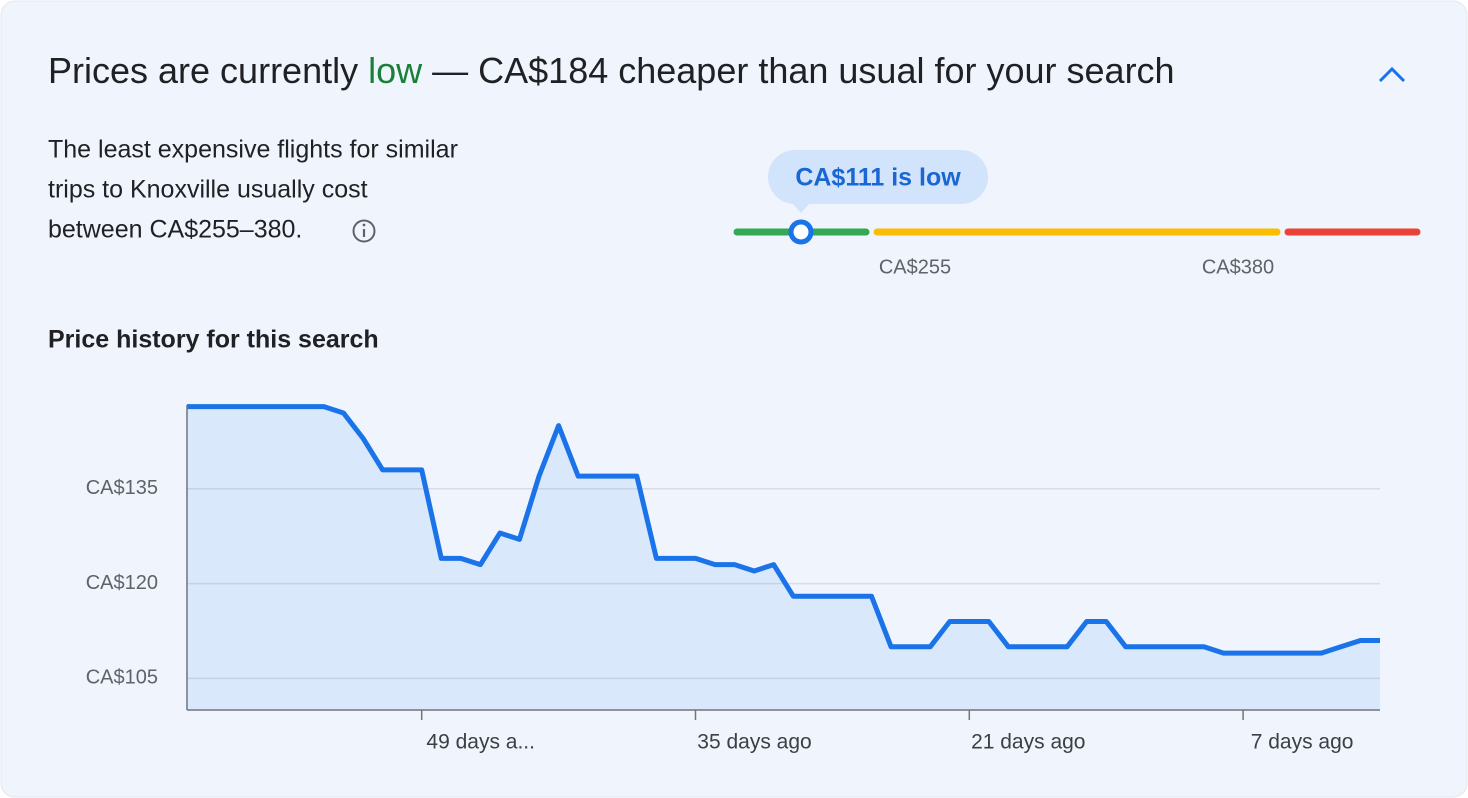 This screenshot has width=1468, height=798. Describe the element at coordinates (208, 190) in the screenshot. I see `summary-line: trips to Knoxville usually cost` at that location.